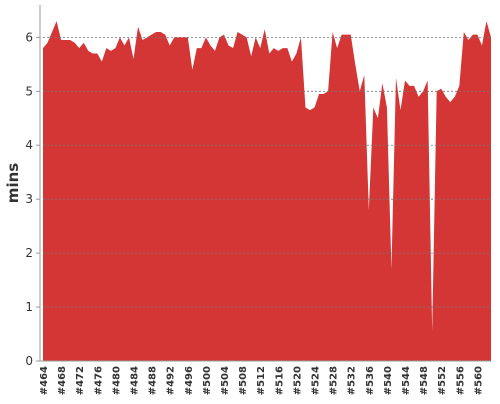  What do you see at coordinates (243, 380) in the screenshot?
I see `x-tick-label: #508` at bounding box center [243, 380].